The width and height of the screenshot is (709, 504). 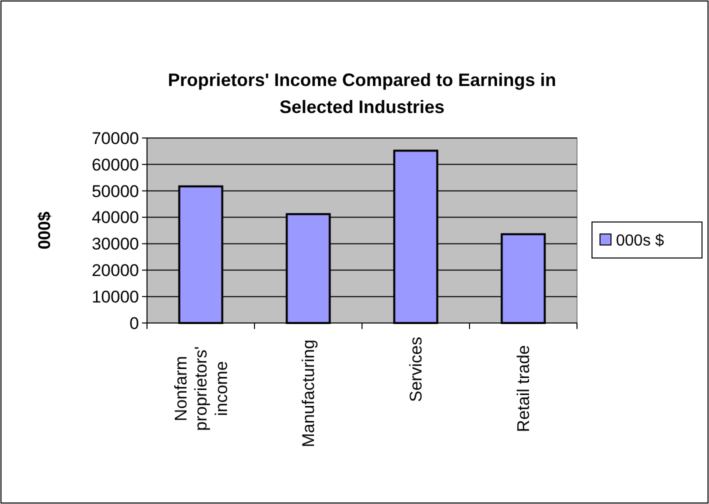 What do you see at coordinates (115, 218) in the screenshot?
I see `y-tick-label: 40000` at bounding box center [115, 218].